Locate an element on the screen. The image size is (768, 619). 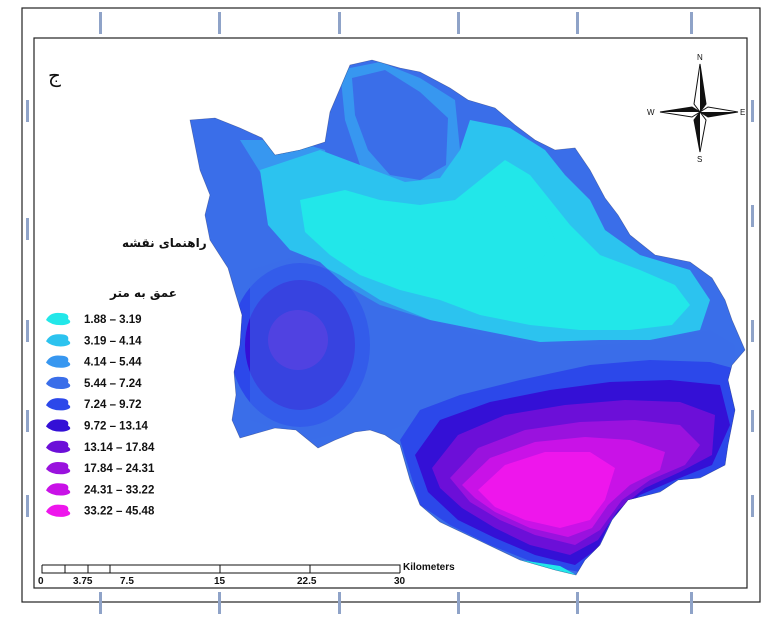
legend-label: 1.88 – 3.19 is located at coordinates (113, 320).